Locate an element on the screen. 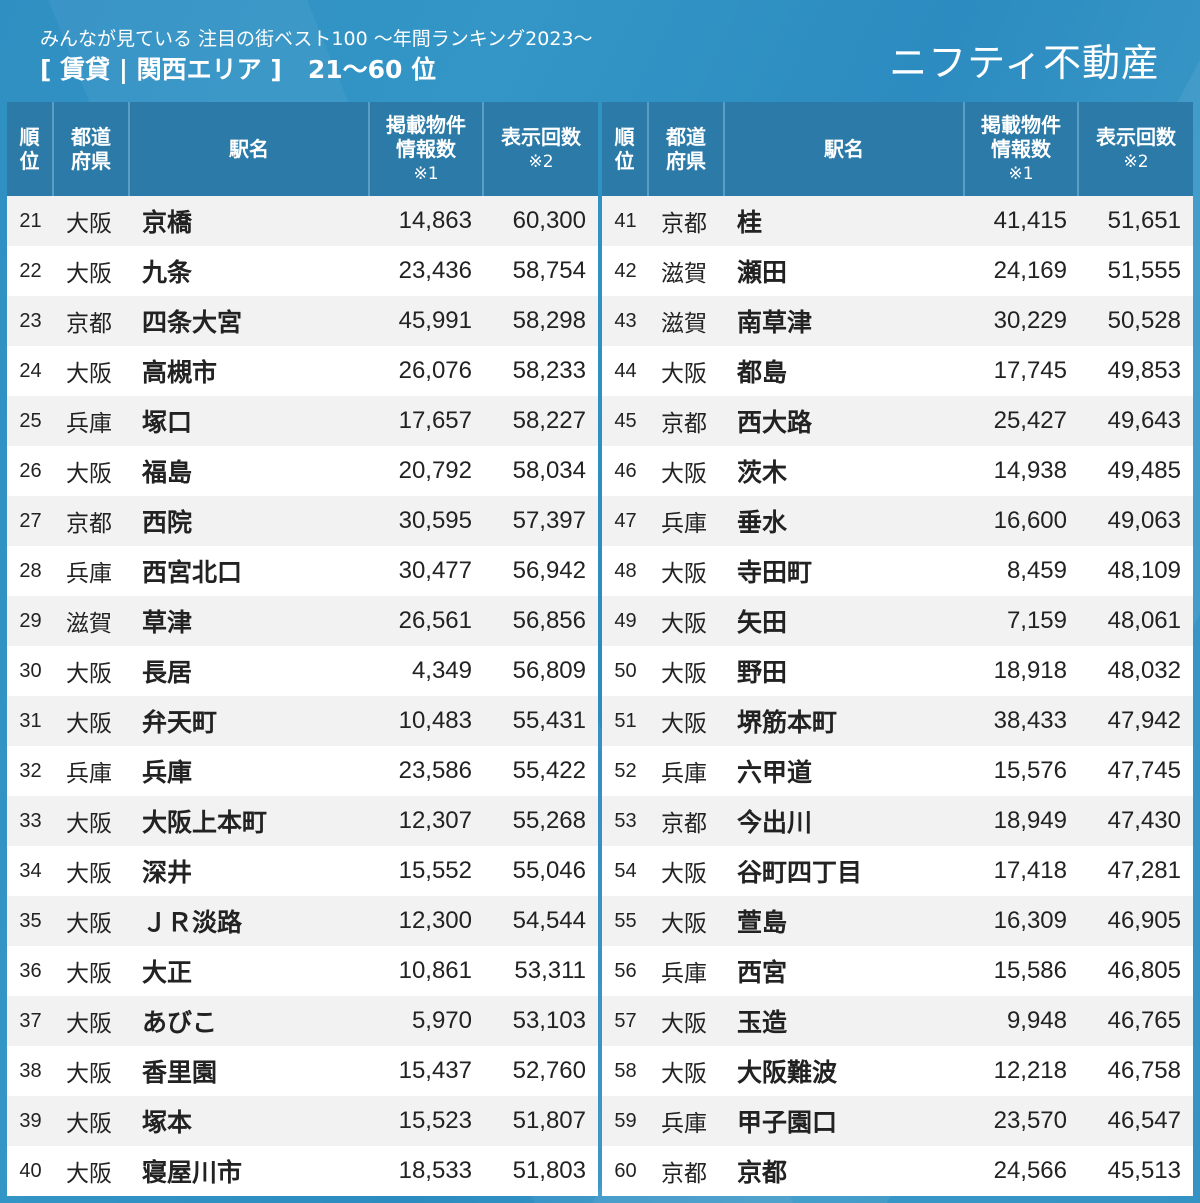 Image resolution: width=1200 pixels, height=1203 pixels. views-count-cell: 55,046 is located at coordinates (549, 870).